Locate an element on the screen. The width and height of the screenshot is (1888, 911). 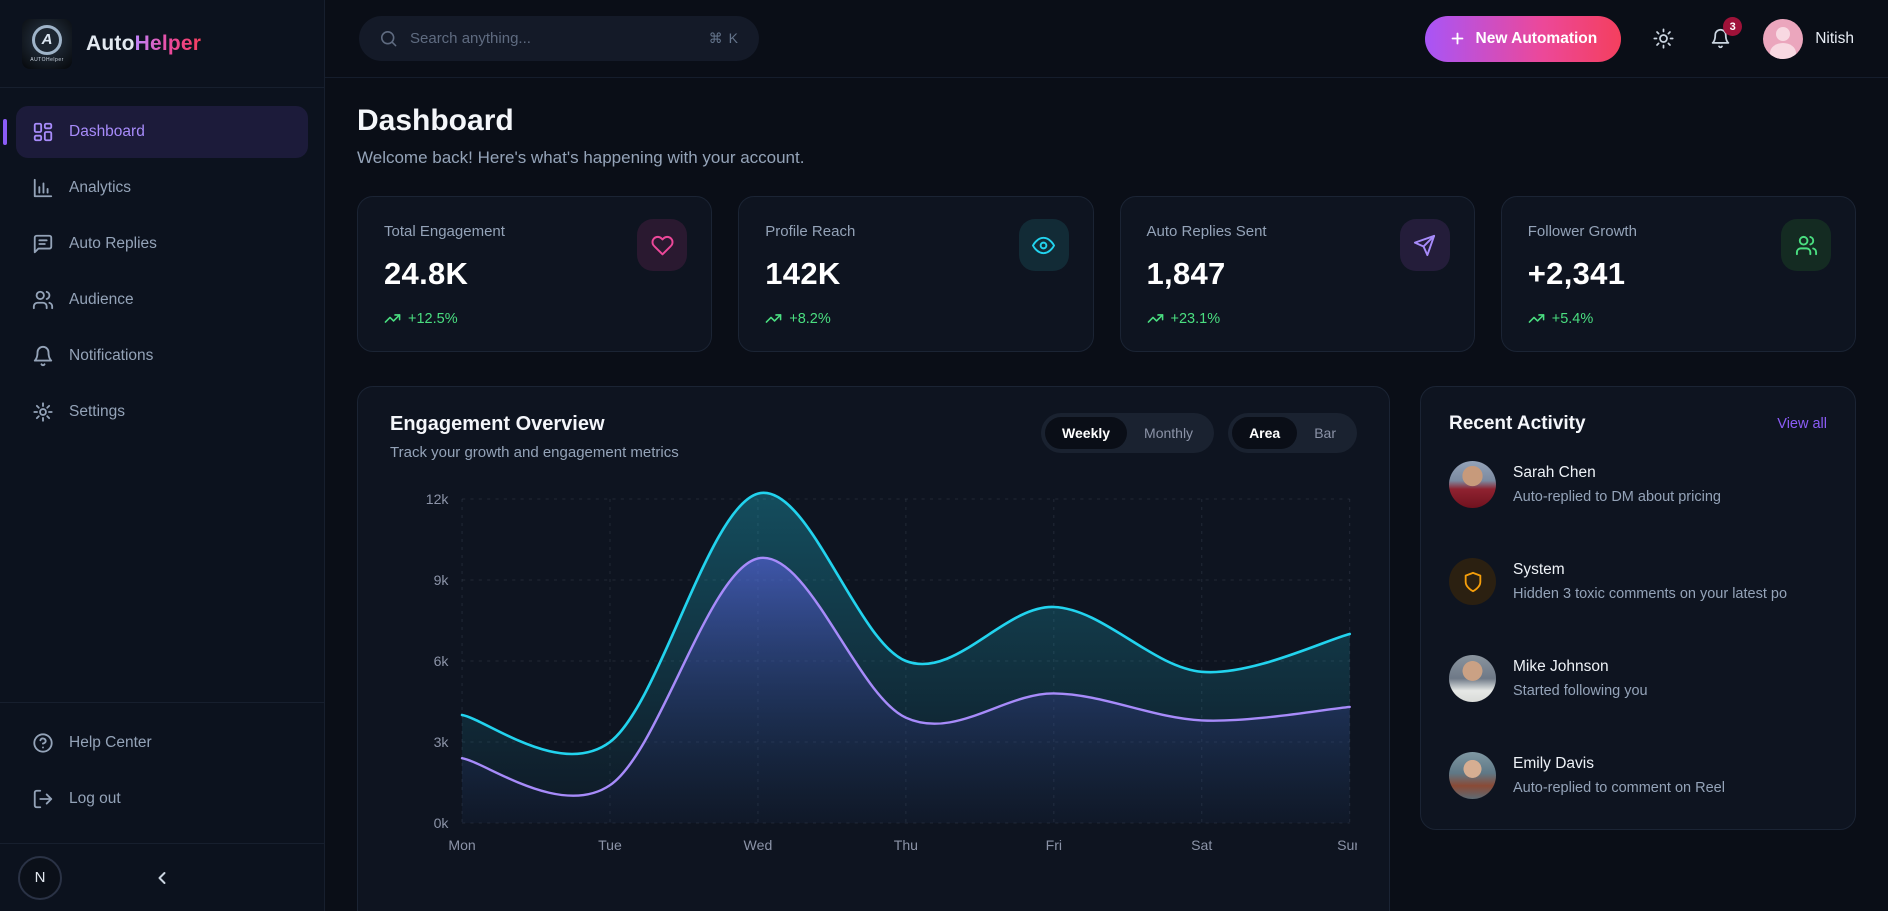
new-automation-button: New Automation is located at coordinates (1523, 38).